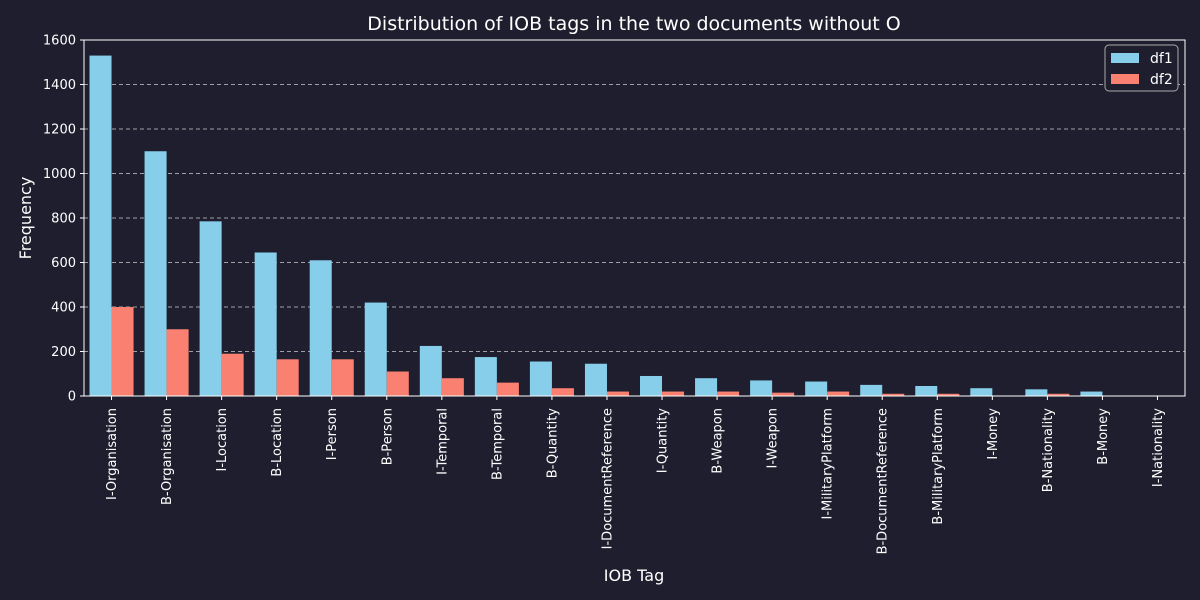  I want to click on y-tick-label: 1000, so click(59, 174).